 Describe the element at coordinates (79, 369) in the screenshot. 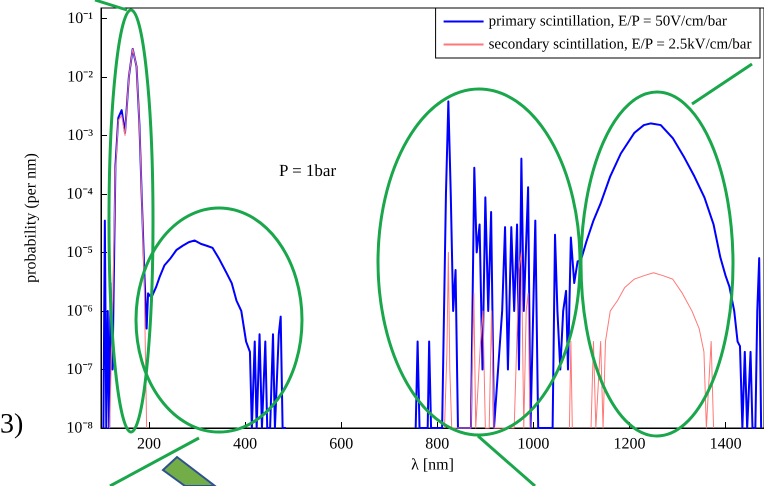

I see `y-tick-label: 10⁻⁷` at that location.